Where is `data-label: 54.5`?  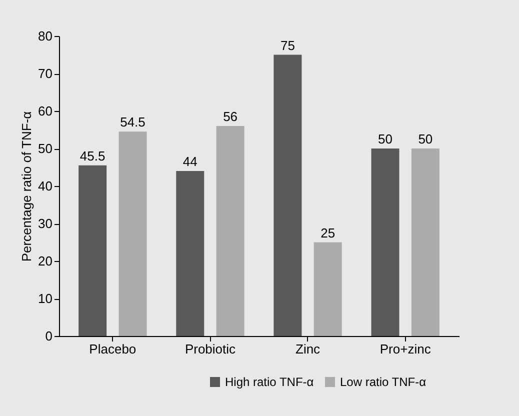
data-label: 54.5 is located at coordinates (133, 122).